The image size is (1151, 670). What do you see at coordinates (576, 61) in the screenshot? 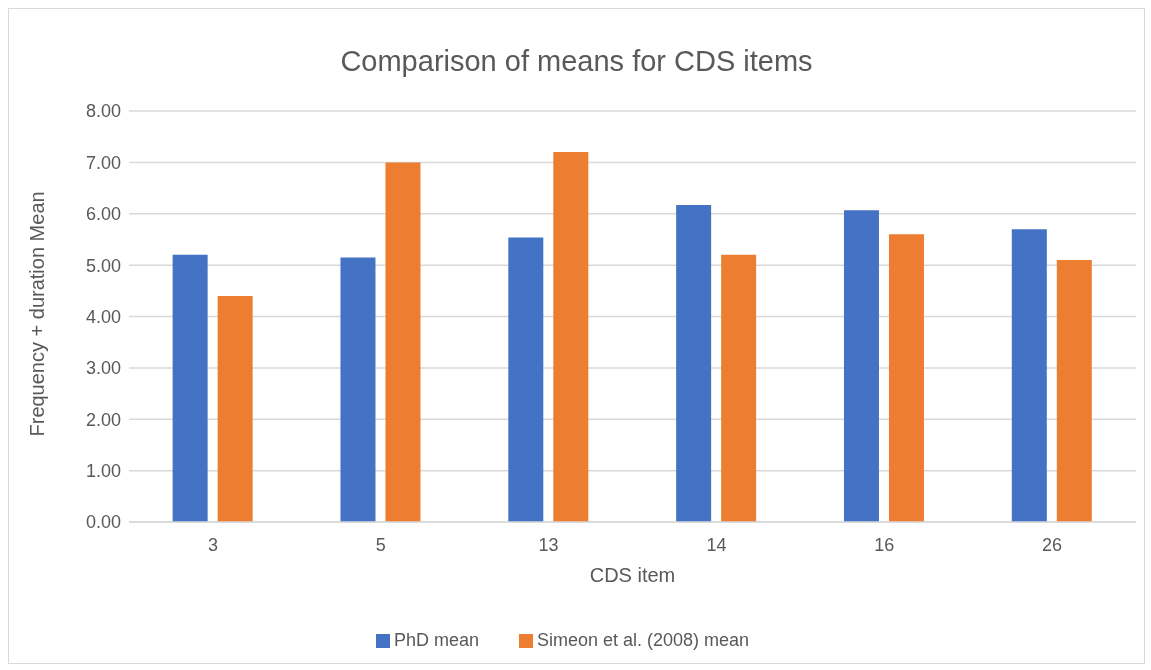
I see `chart-title: Comparison of means for CDS items` at bounding box center [576, 61].